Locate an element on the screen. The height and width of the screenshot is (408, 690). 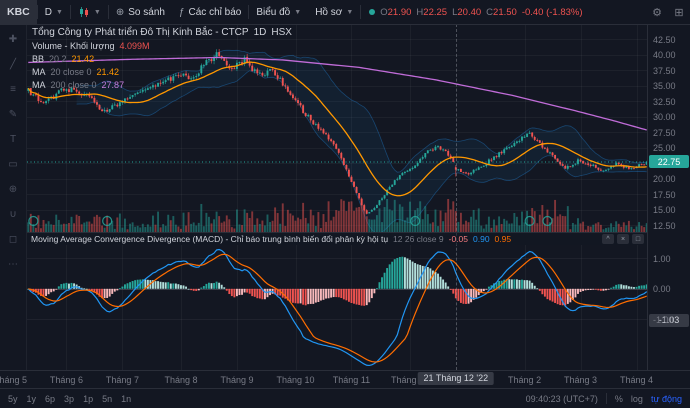
ma20-label: MA is located at coordinates (39, 72).